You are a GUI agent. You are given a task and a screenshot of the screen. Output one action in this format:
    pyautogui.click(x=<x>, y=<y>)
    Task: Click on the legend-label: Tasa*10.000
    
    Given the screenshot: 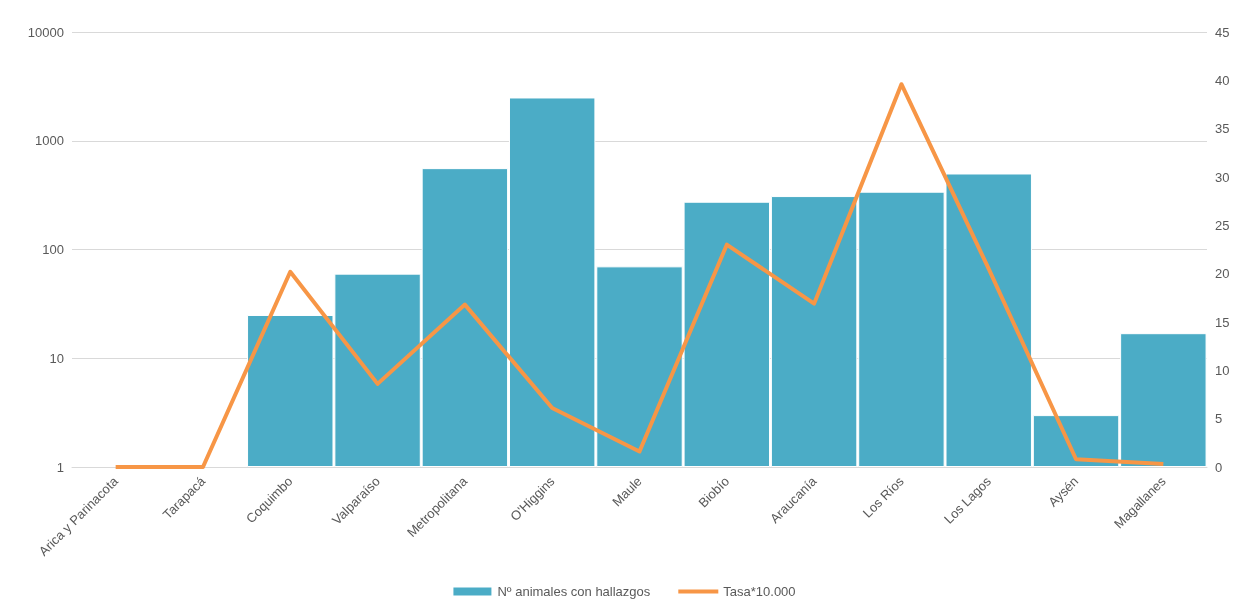 What is the action you would take?
    pyautogui.click(x=759, y=591)
    